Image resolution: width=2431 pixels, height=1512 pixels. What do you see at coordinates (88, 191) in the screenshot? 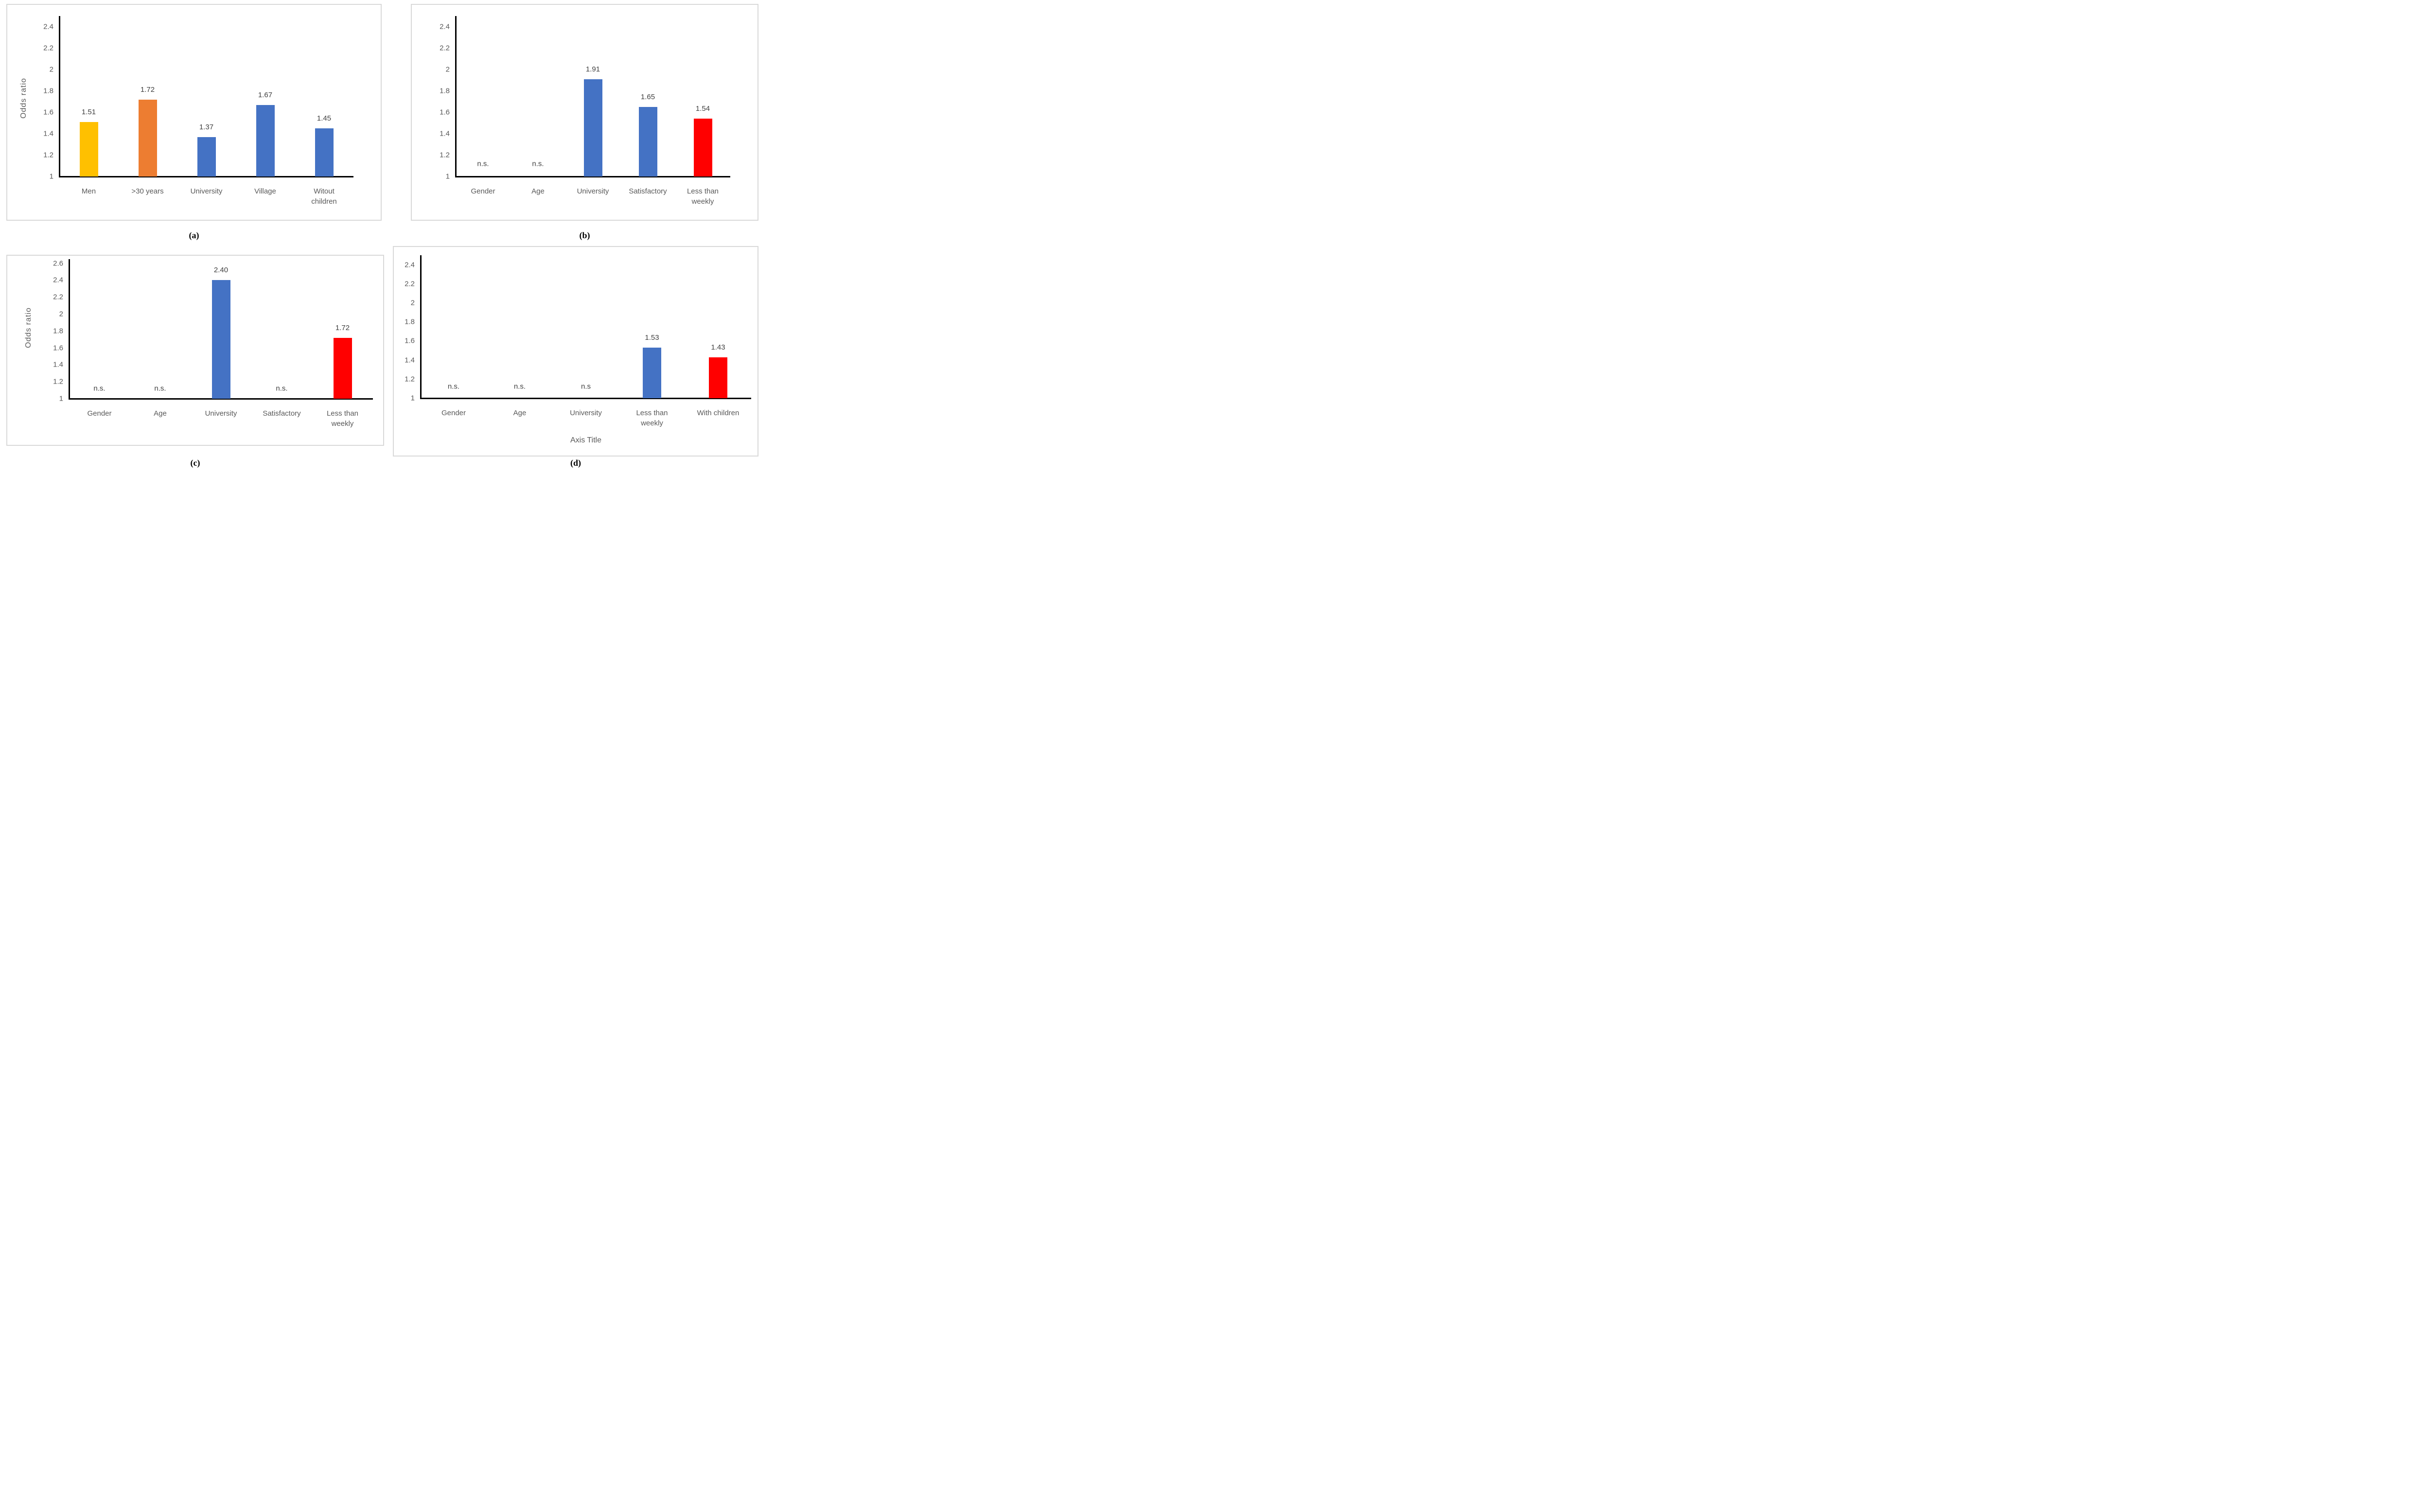
I see `x-category-label: Men` at bounding box center [88, 191].